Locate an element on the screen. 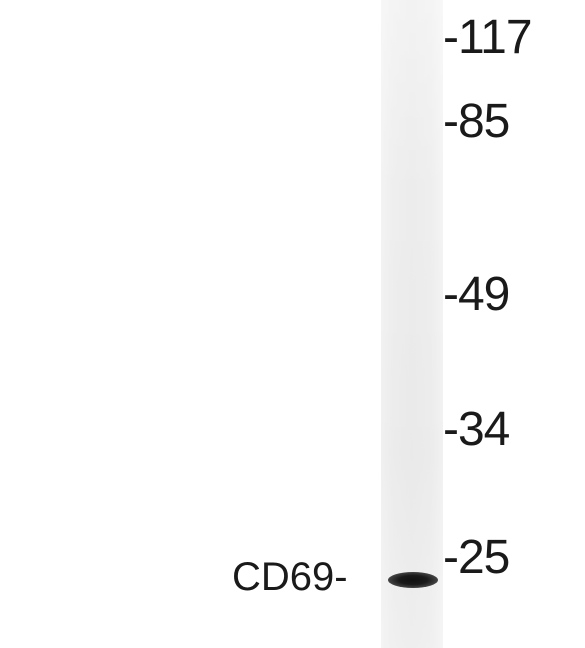  marker-label-25: -25 is located at coordinates (476, 557).